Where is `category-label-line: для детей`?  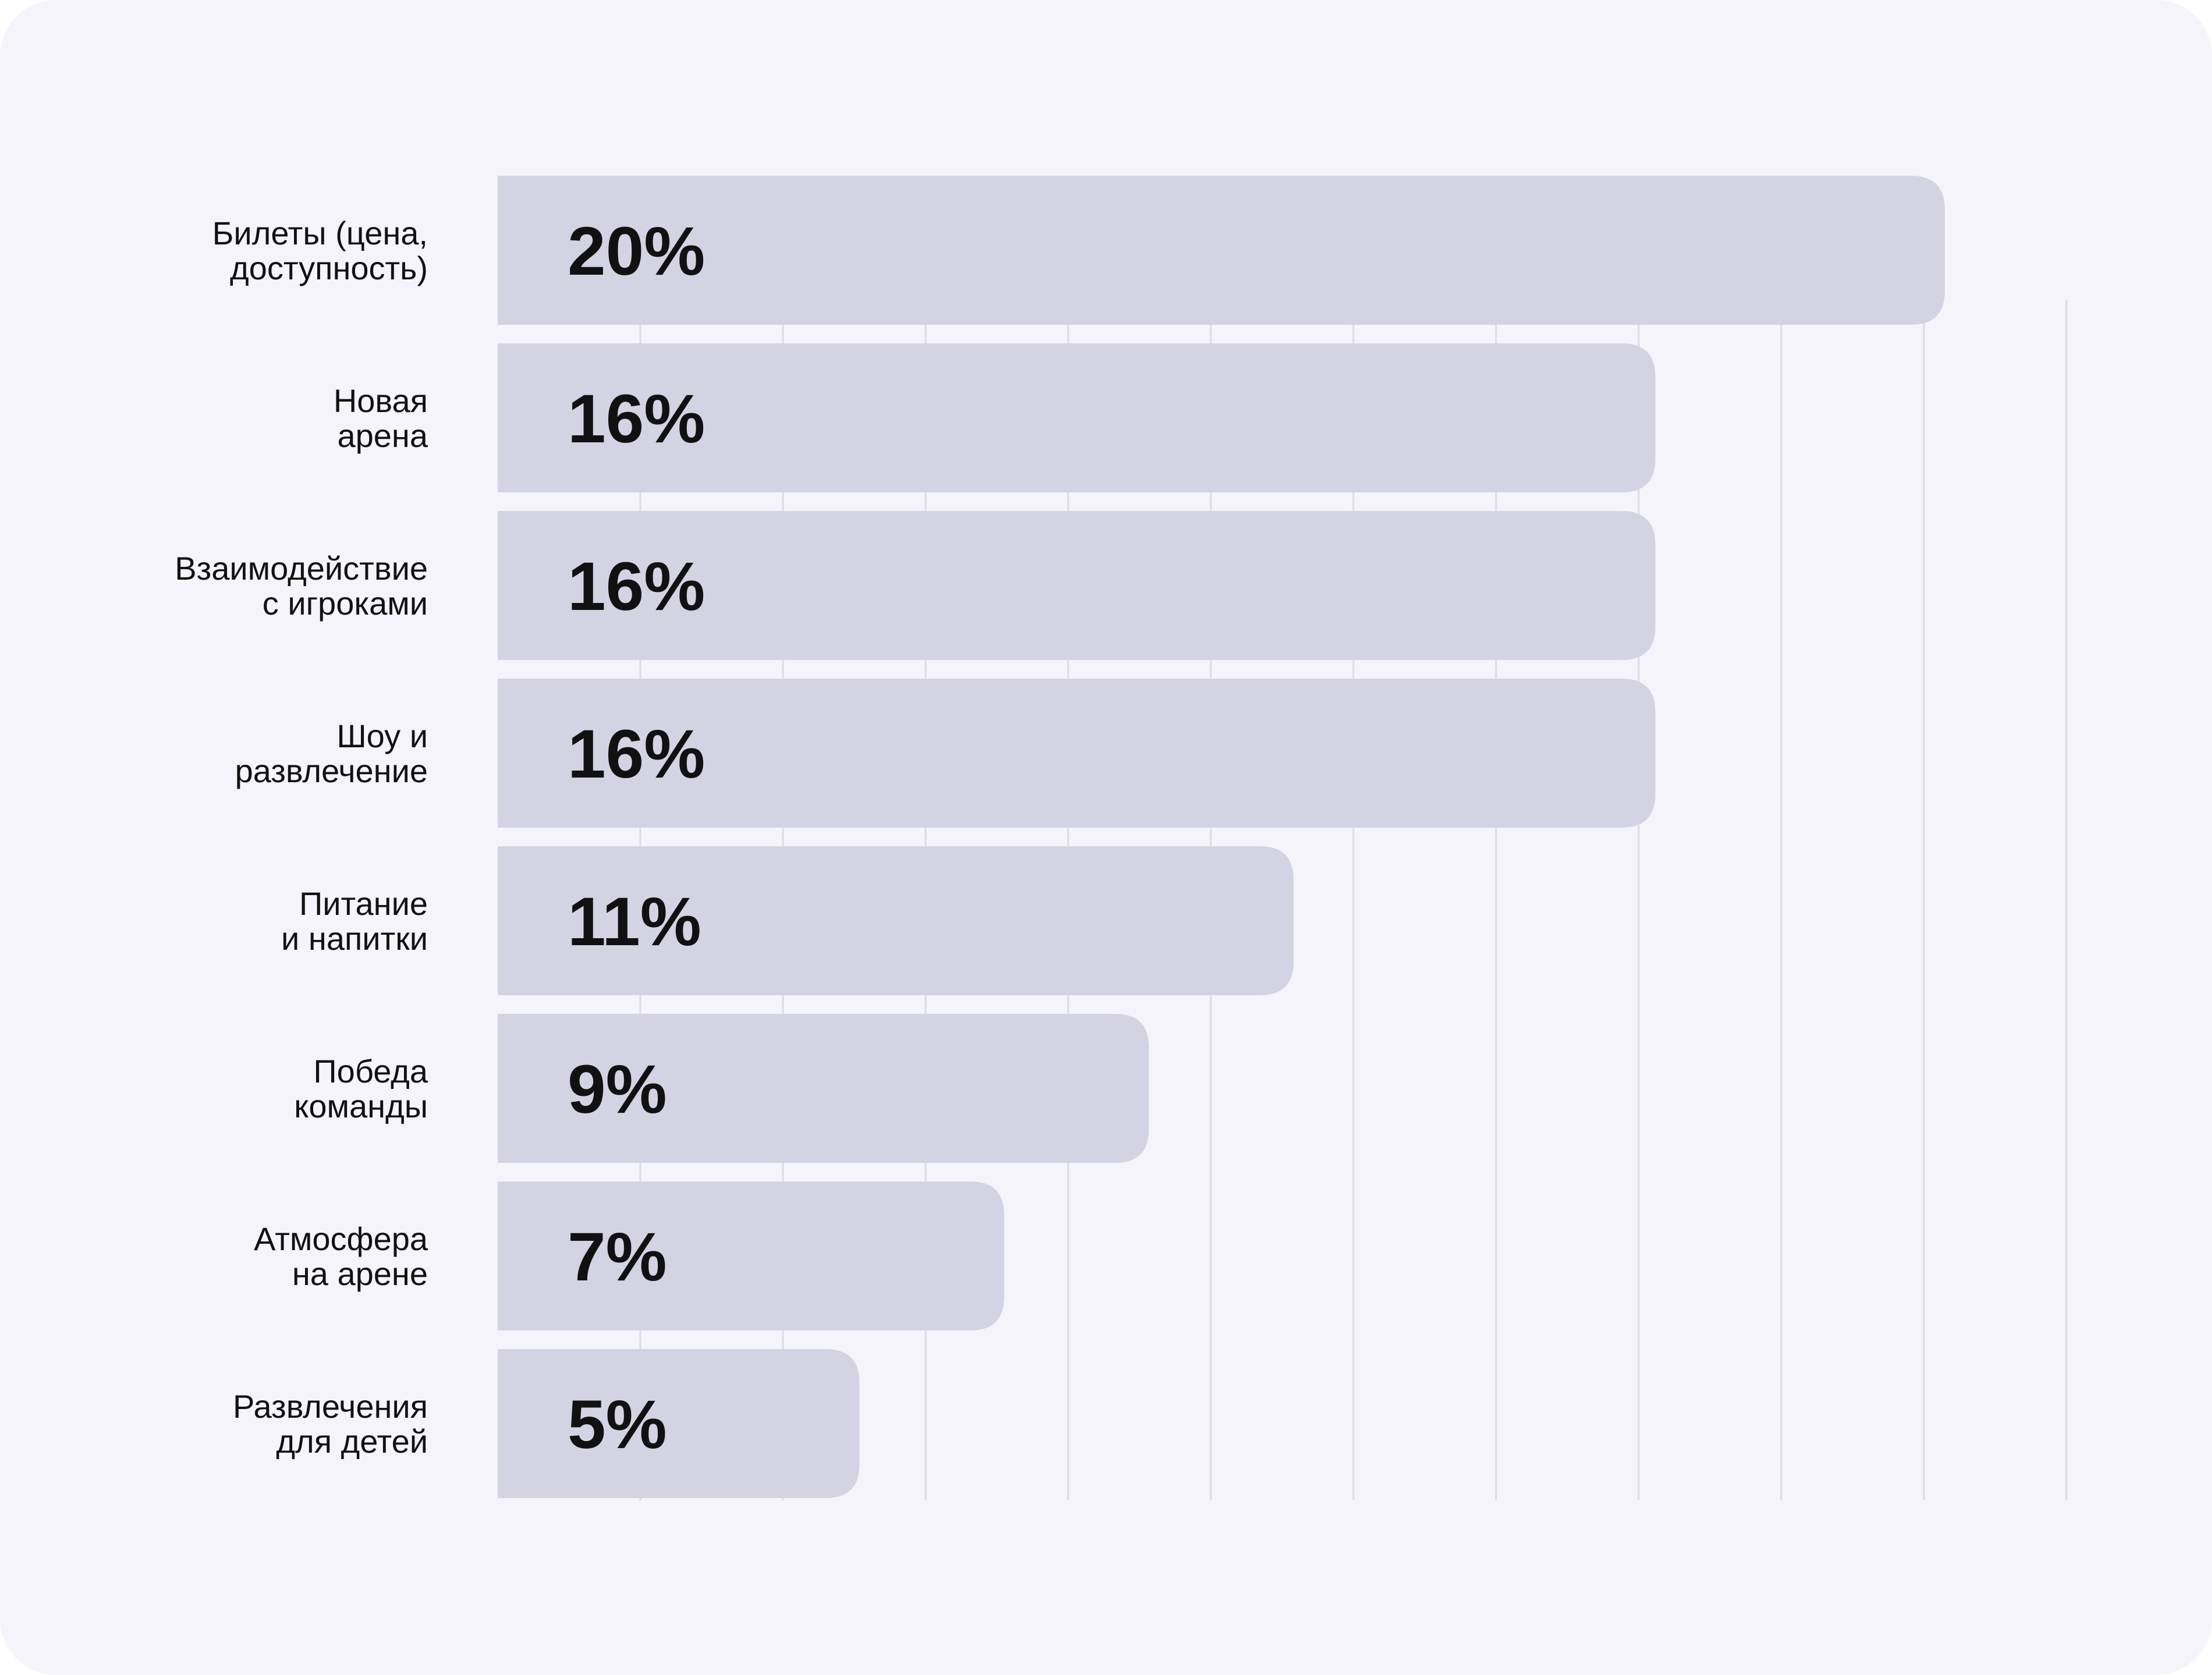
category-label-line: для детей is located at coordinates (352, 1441).